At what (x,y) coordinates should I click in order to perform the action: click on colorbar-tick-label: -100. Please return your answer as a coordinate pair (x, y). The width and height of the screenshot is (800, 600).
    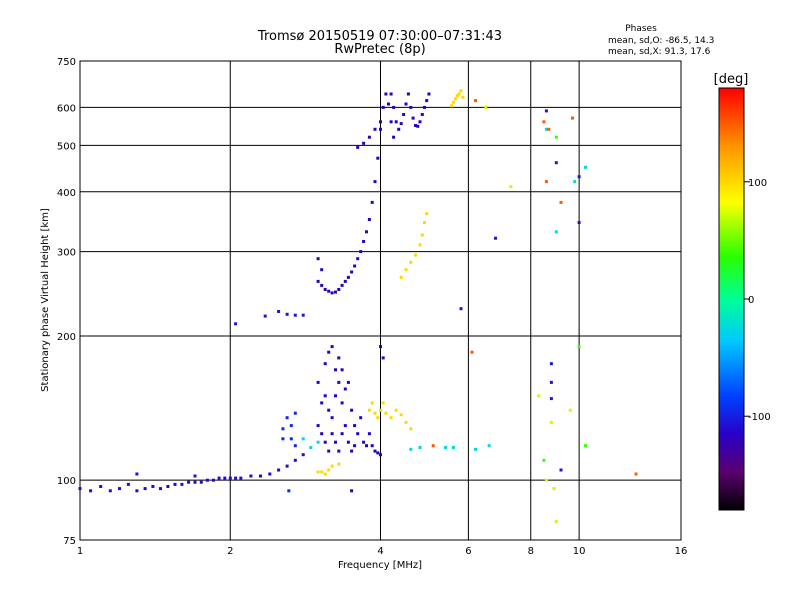
    Looking at the image, I should click on (759, 417).